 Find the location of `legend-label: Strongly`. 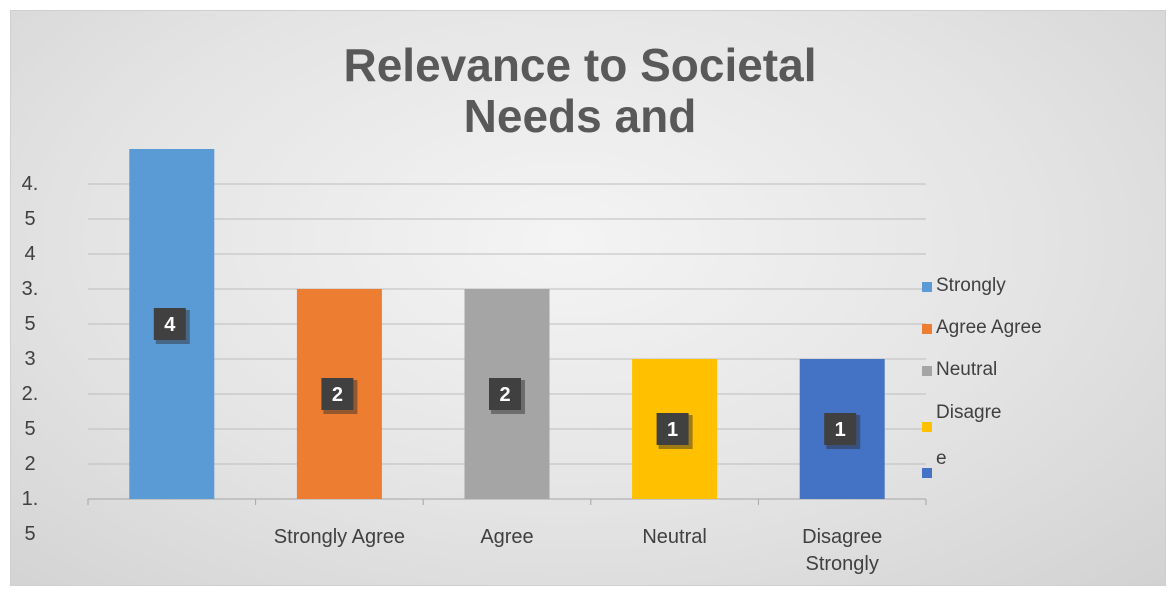

legend-label: Strongly is located at coordinates (971, 285).